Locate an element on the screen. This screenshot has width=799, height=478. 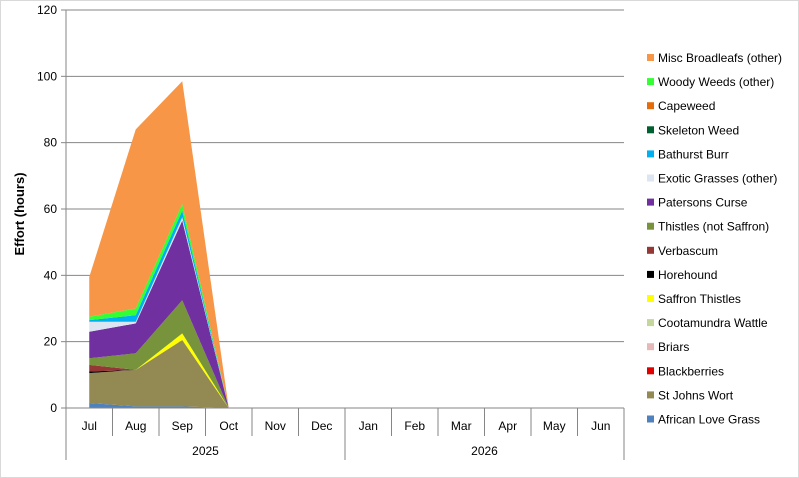
x-tick-label: May is located at coordinates (554, 426).